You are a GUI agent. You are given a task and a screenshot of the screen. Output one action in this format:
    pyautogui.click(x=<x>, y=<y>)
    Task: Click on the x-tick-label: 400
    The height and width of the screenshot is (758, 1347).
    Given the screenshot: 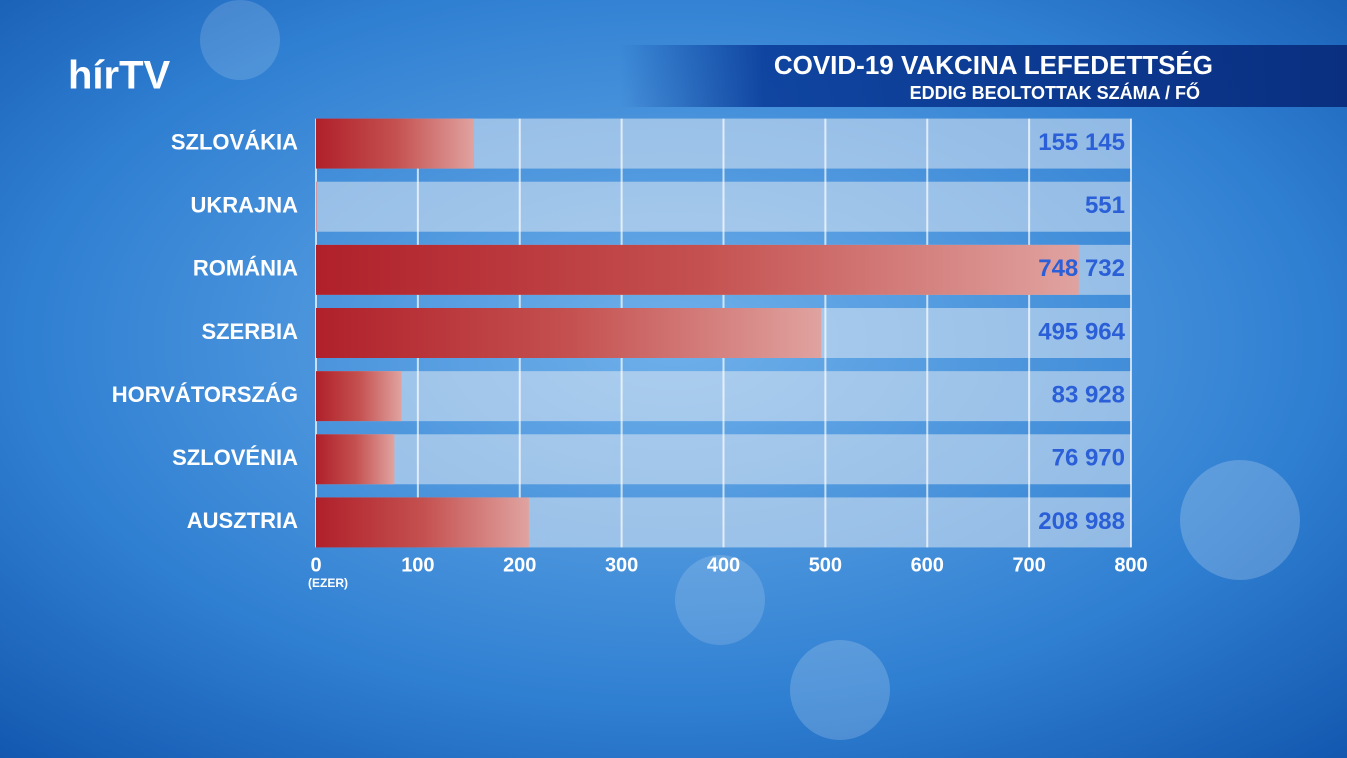 What is the action you would take?
    pyautogui.click(x=723, y=565)
    